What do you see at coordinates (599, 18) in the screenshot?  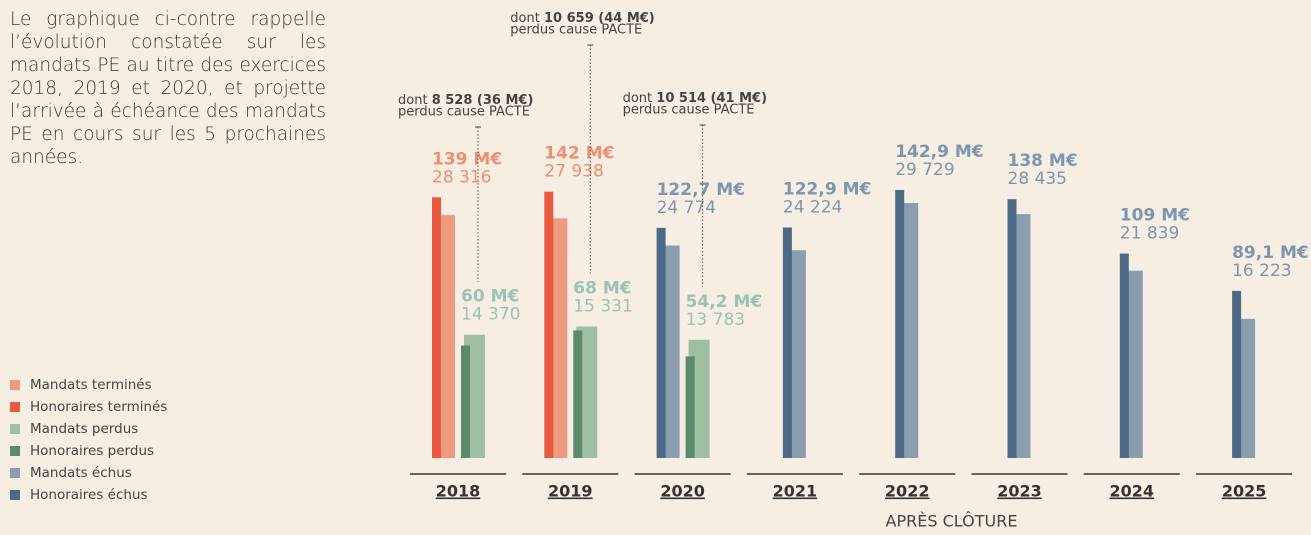 I see `annotation-bold: 10 659 (44 M€)` at bounding box center [599, 18].